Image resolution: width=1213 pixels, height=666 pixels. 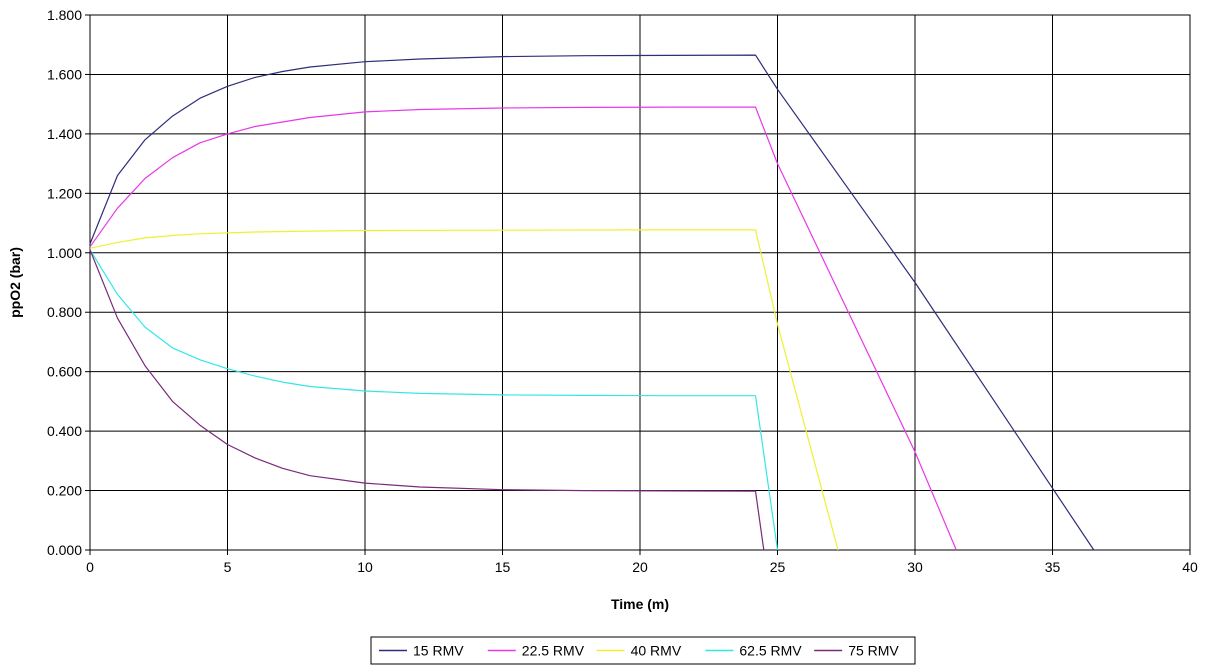 I want to click on y-tick-label: 1.800, so click(x=64, y=15).